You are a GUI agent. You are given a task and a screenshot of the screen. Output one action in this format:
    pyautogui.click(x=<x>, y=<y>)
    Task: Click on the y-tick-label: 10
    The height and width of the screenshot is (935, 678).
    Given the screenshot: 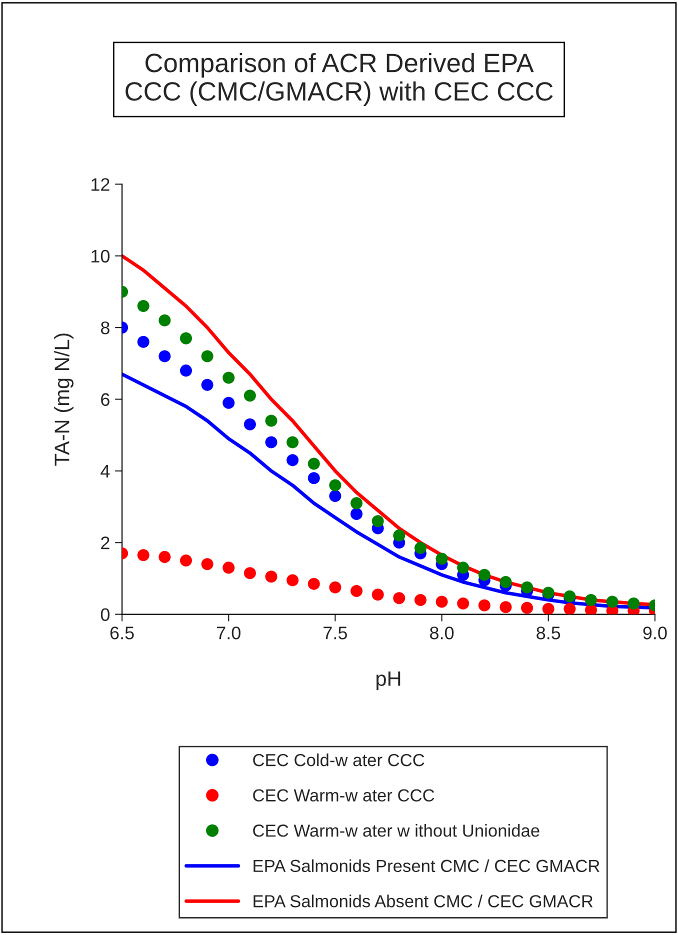 What is the action you would take?
    pyautogui.click(x=101, y=256)
    